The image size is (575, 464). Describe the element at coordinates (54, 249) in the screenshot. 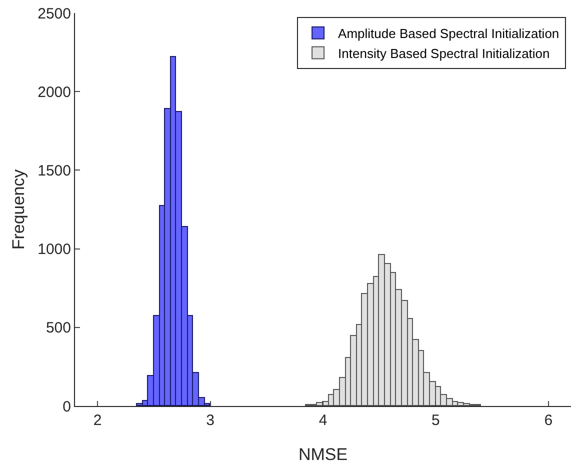

I see `y-tick-label: 1000` at that location.